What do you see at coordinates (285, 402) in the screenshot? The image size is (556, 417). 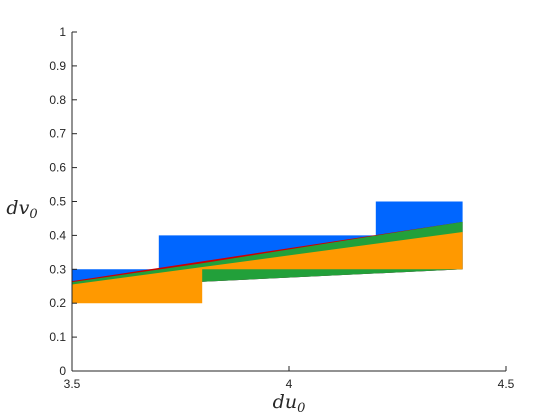 I see `x-axis-label-main: du` at bounding box center [285, 402].